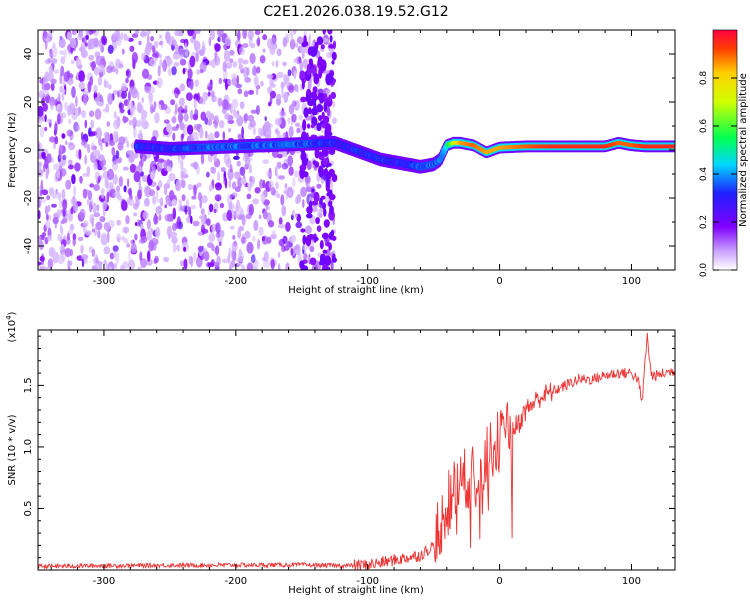 The width and height of the screenshot is (750, 600). I want to click on snr-y-multiplier-base: (x10, so click(12, 331).